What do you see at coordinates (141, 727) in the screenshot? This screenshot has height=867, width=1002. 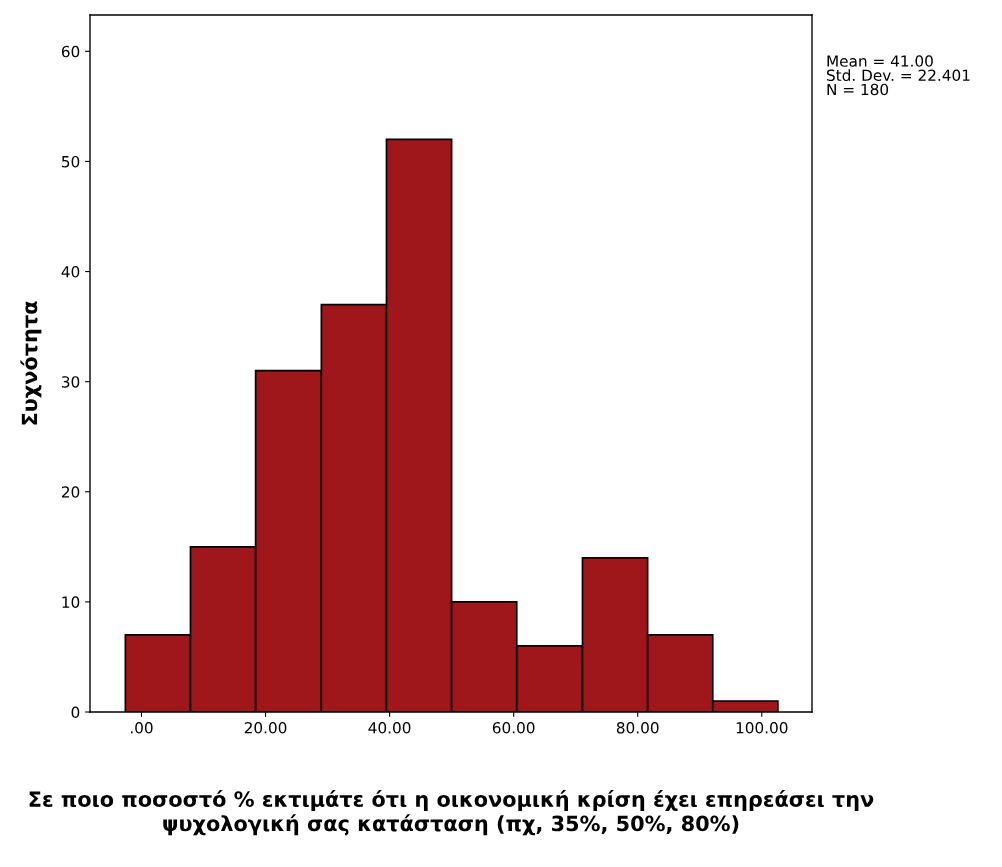 I see `x-tick-label: .00` at bounding box center [141, 727].